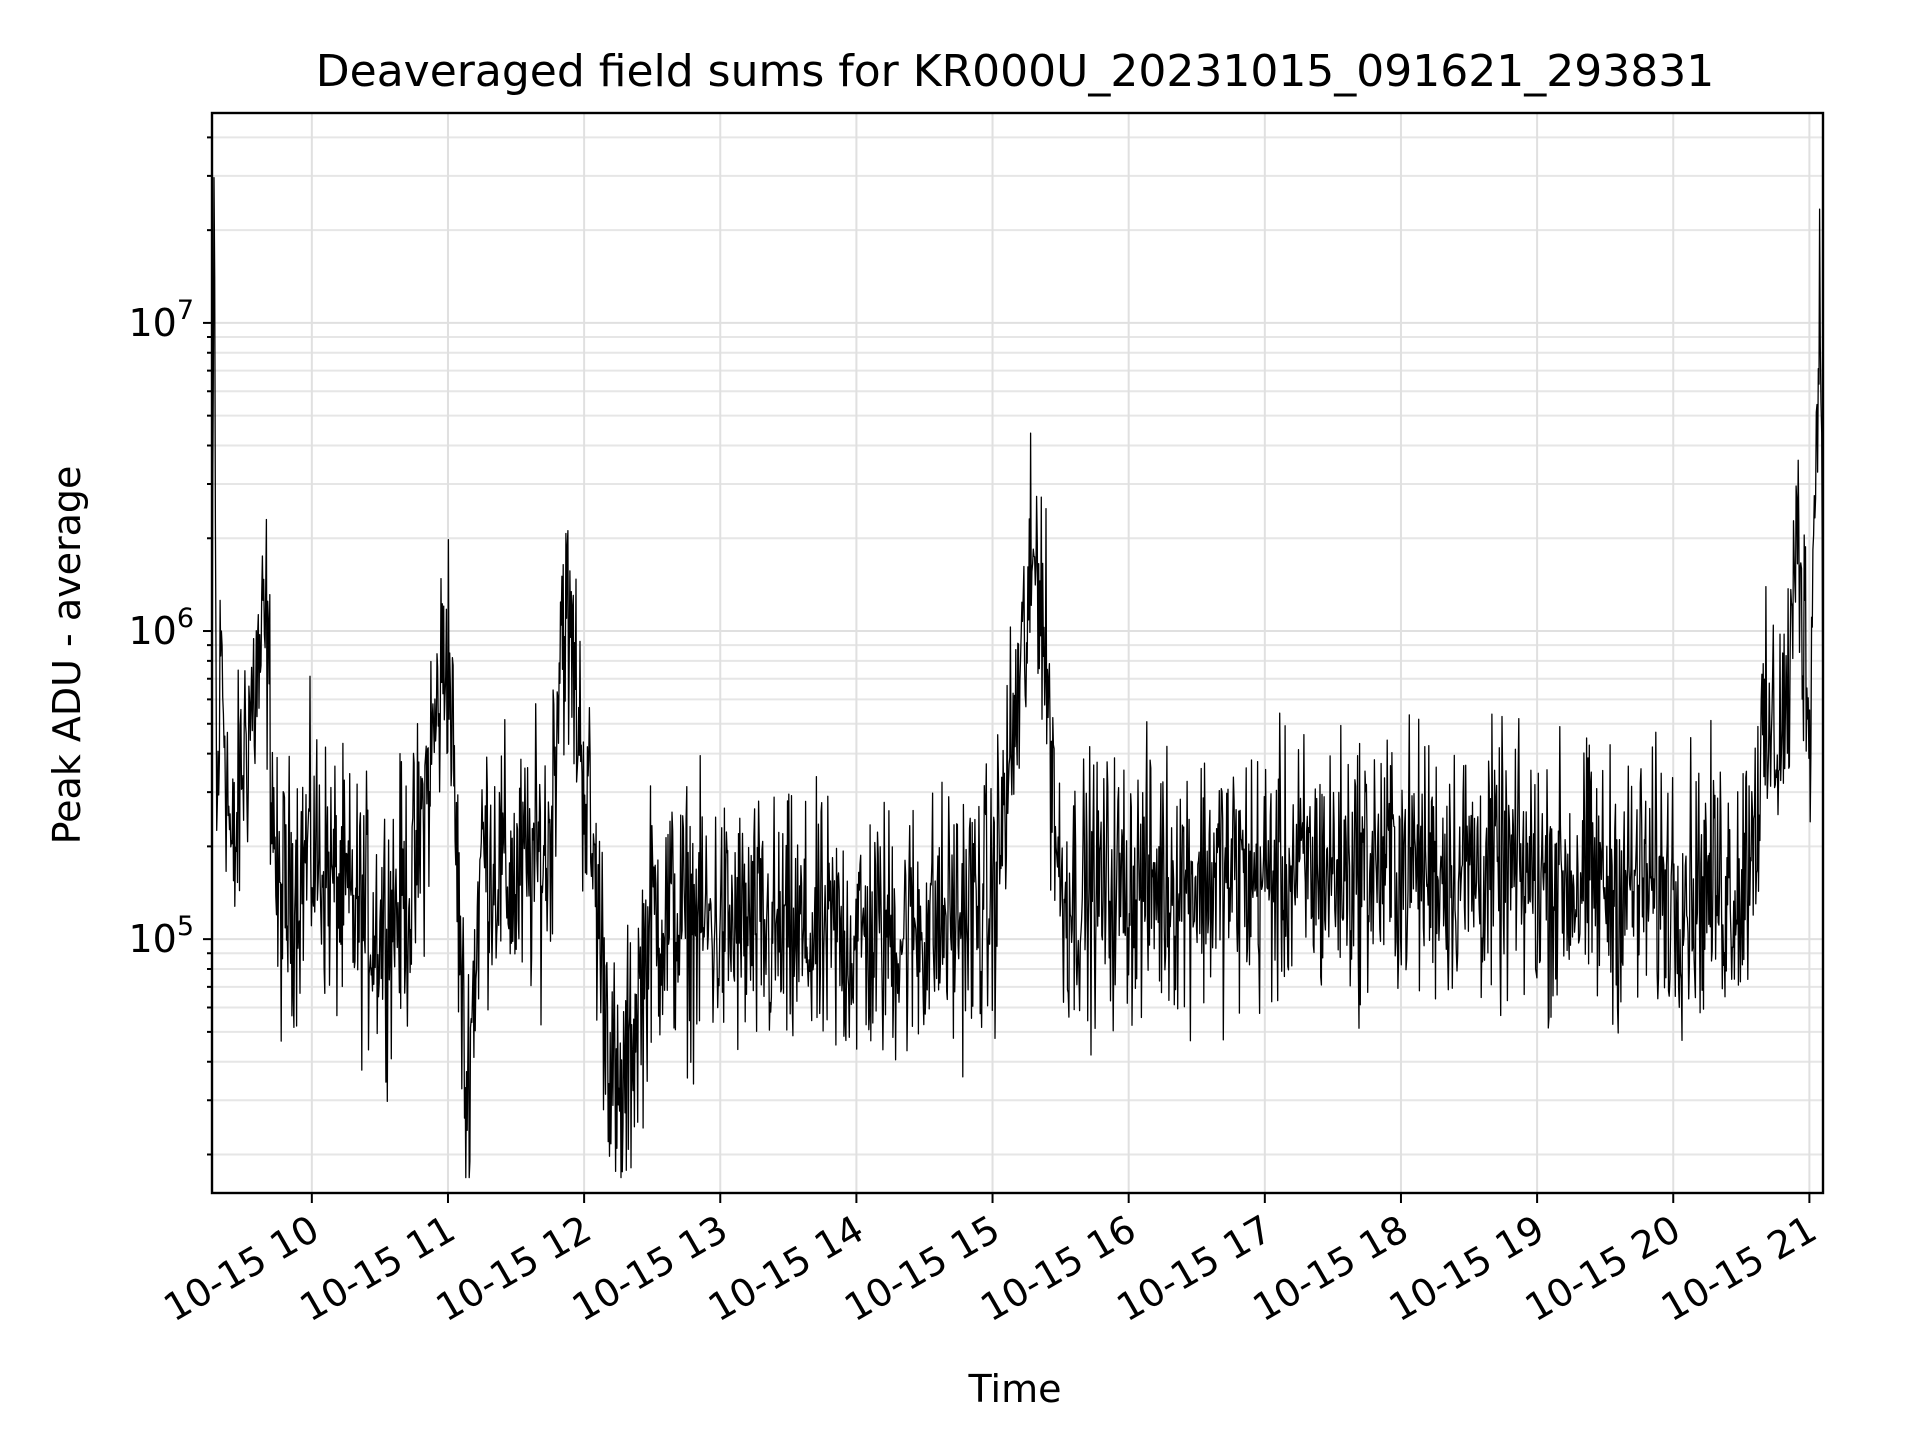  I want to click on x-tick-label: 10-15 15, so click(922, 1269).